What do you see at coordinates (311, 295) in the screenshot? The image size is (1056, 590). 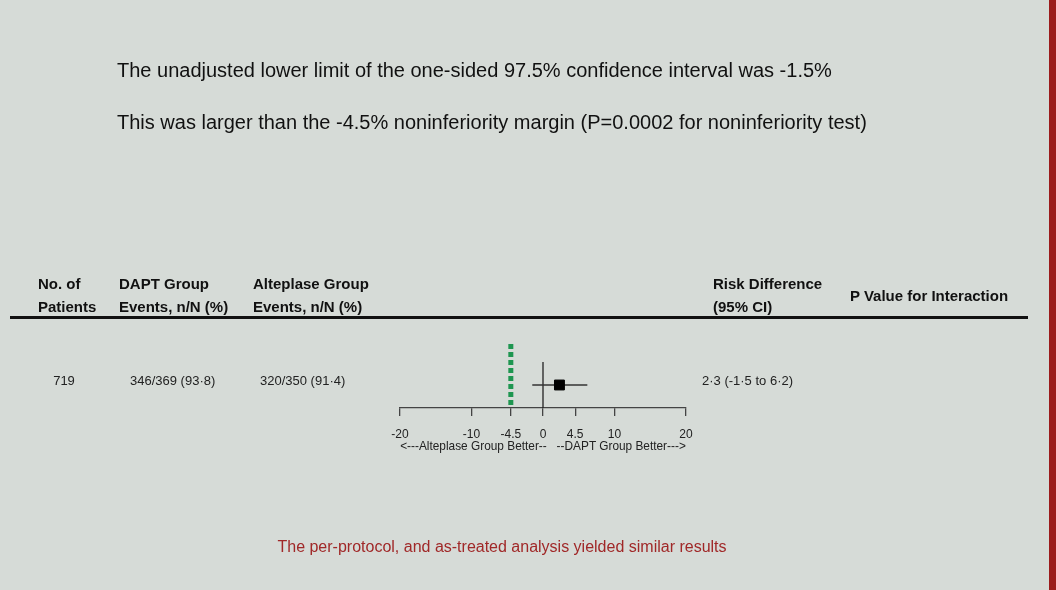 I see `text: Alteplase Group Events, n/N (%)` at bounding box center [311, 295].